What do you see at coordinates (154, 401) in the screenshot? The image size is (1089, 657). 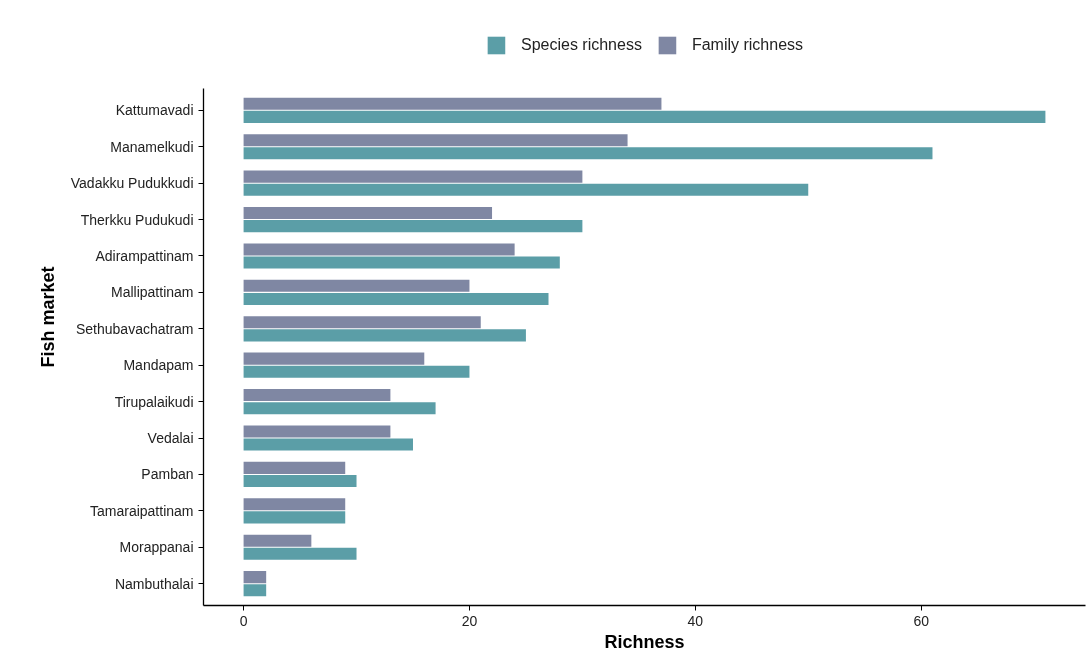 I see `y-tick-label: Tirupalaikudi` at bounding box center [154, 401].